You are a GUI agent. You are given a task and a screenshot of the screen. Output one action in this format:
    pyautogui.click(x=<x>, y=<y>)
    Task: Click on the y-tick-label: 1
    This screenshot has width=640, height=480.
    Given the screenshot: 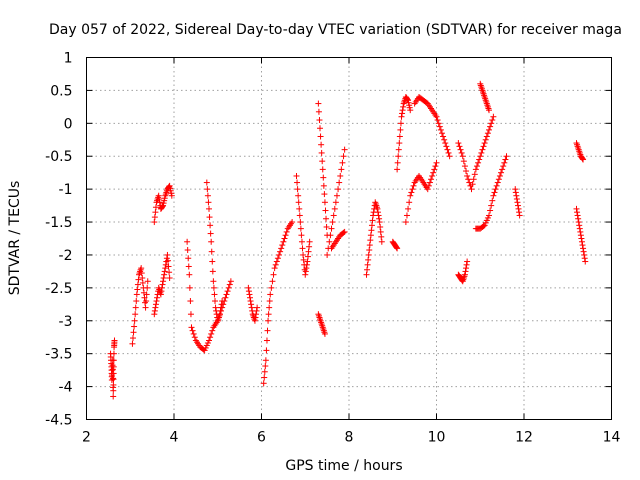 What is the action you would take?
    pyautogui.click(x=68, y=59)
    